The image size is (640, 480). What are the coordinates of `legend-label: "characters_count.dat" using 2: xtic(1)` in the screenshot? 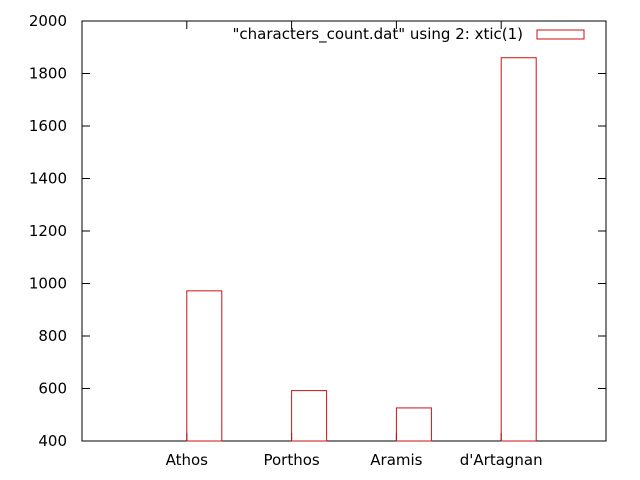 It's located at (378, 34).